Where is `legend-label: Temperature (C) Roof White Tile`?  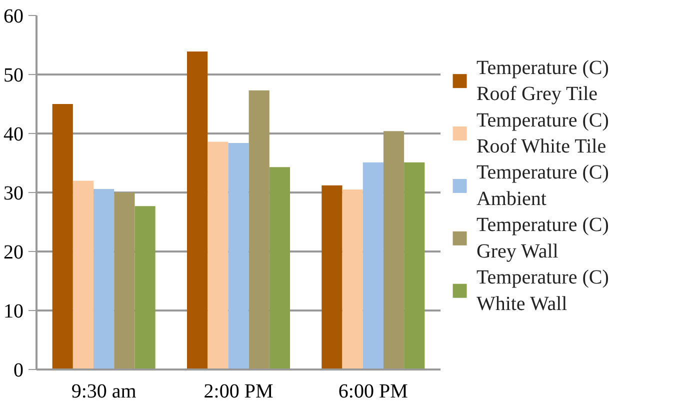
legend-label: Temperature (C) Roof White Tile is located at coordinates (542, 133).